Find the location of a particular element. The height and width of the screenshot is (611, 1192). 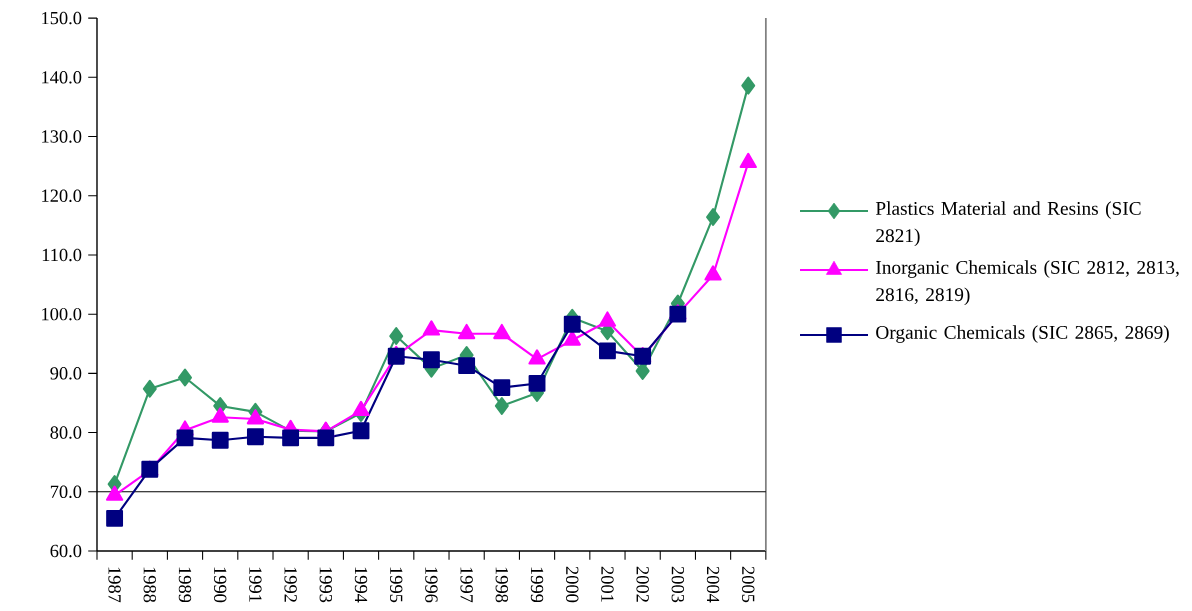

x-tick-label: 1992 is located at coordinates (290, 584).